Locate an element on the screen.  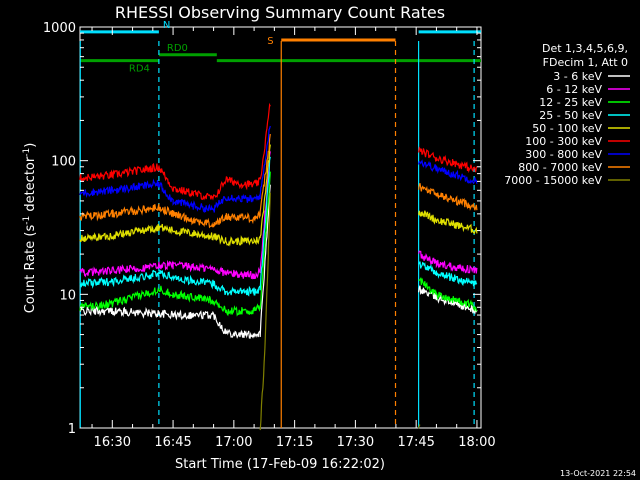
y-tick-label: 1 is located at coordinates (72, 429).